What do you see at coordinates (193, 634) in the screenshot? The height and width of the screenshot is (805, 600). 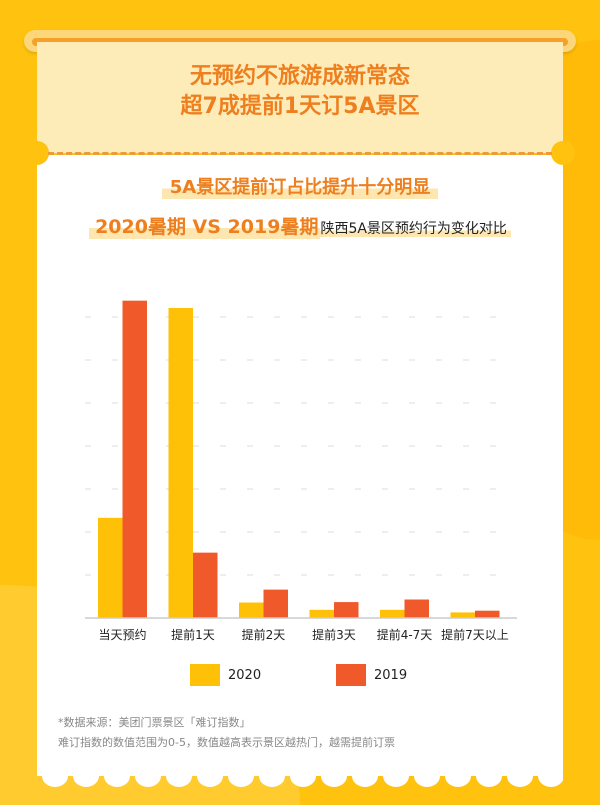 I see `x-tick-label: 提前1天` at bounding box center [193, 634].